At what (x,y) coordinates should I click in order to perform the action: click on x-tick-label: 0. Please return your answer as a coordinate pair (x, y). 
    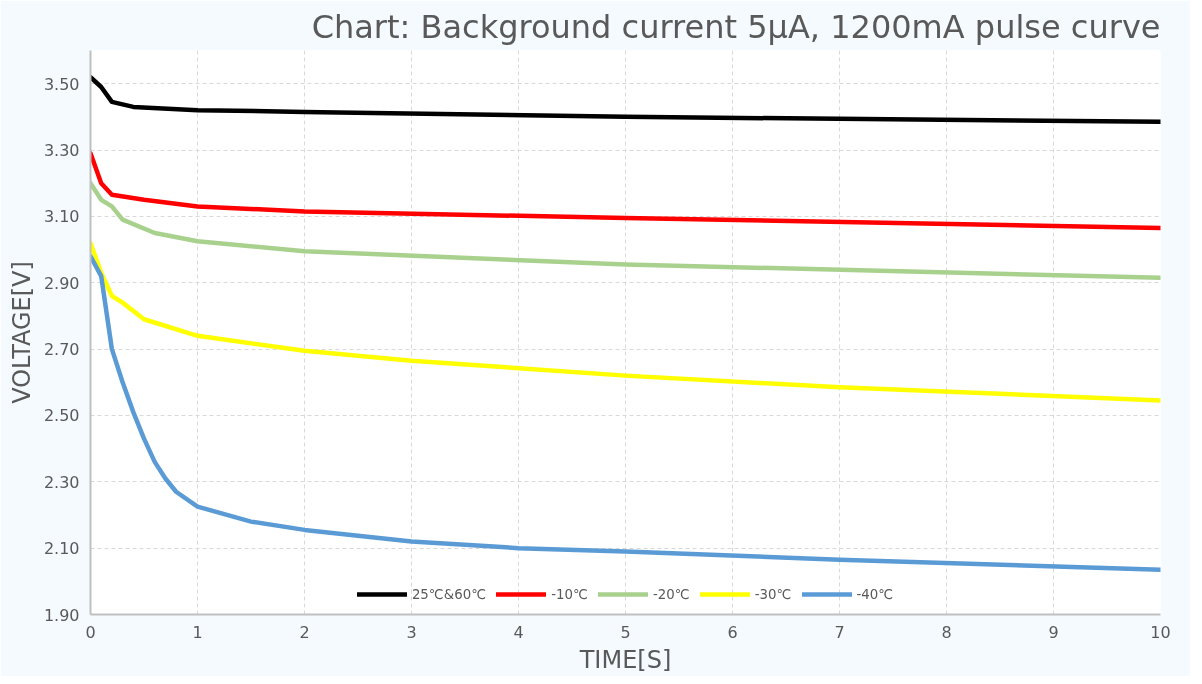
    Looking at the image, I should click on (90, 632).